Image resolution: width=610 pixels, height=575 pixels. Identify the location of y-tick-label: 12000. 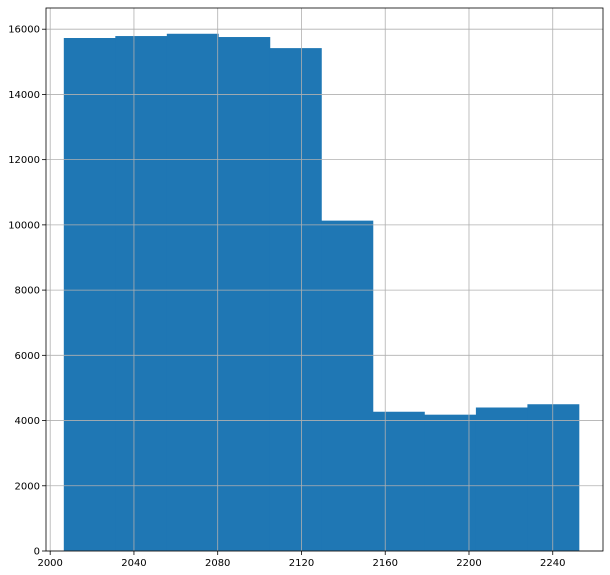
(24, 160).